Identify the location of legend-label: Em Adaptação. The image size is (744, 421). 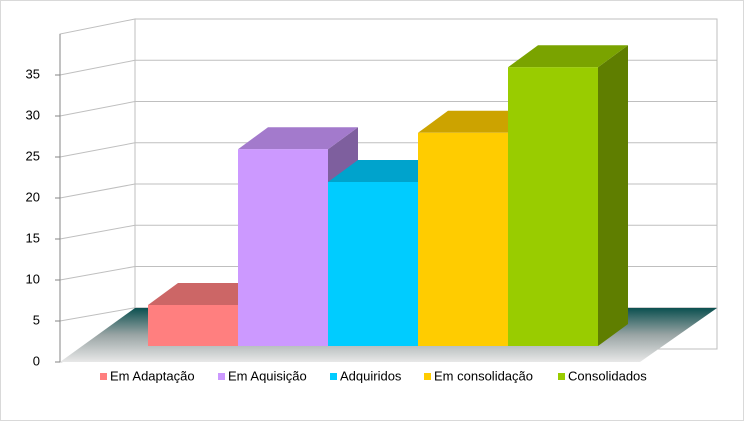
(152, 375).